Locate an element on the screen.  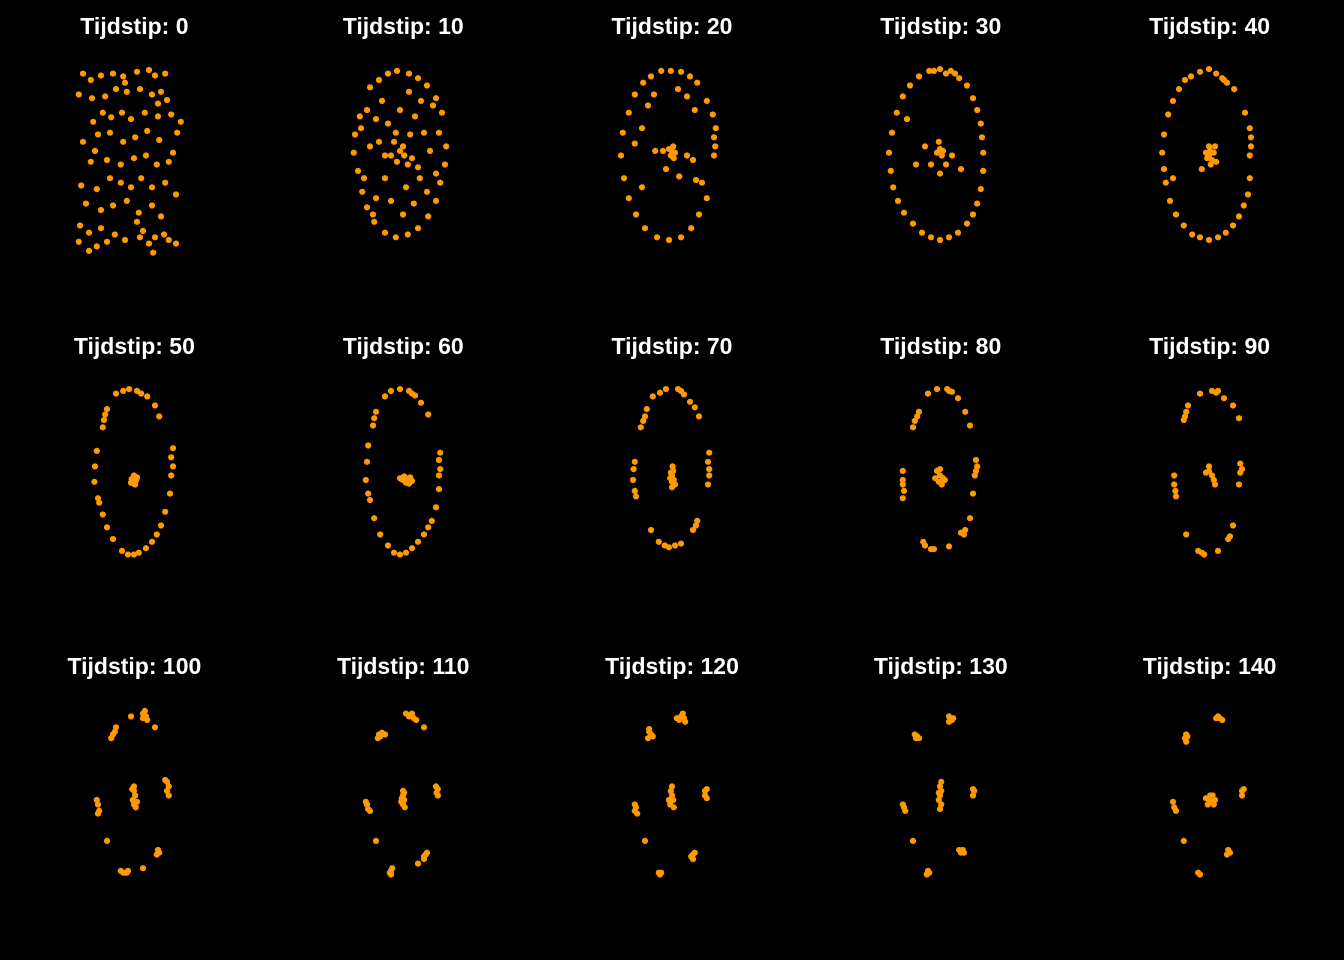
panel-title: Tijdstip: 100 is located at coordinates (134, 666).